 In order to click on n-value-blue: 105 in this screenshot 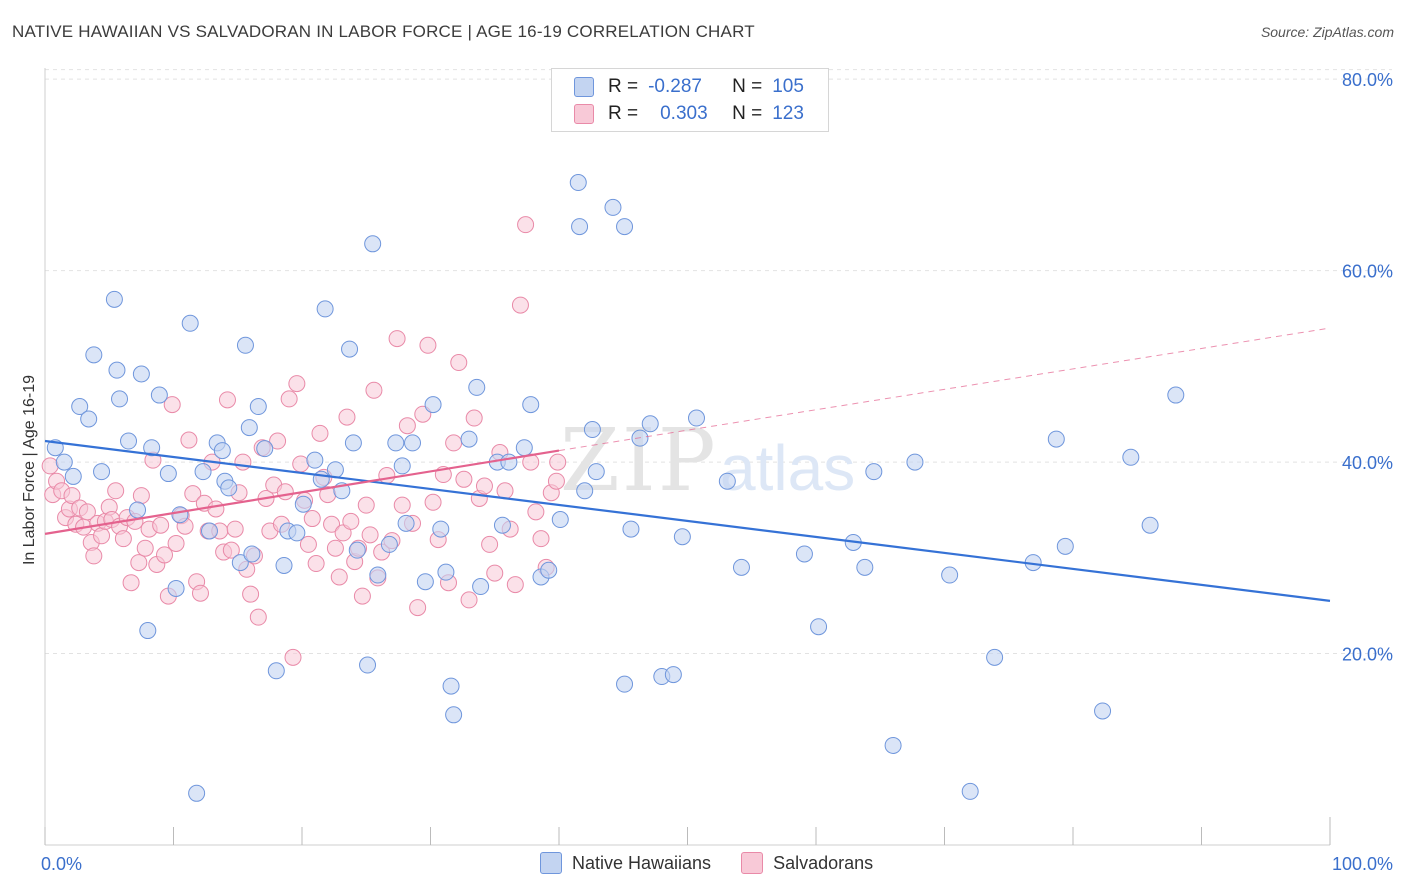, I will do `click(788, 86)`.